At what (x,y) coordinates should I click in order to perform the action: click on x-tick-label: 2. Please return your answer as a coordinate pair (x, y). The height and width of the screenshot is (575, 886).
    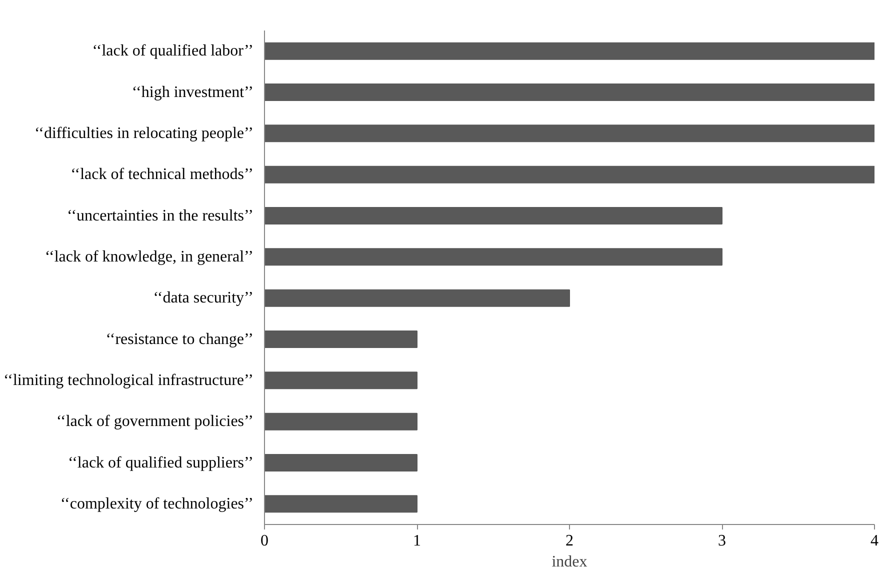
    Looking at the image, I should click on (570, 541).